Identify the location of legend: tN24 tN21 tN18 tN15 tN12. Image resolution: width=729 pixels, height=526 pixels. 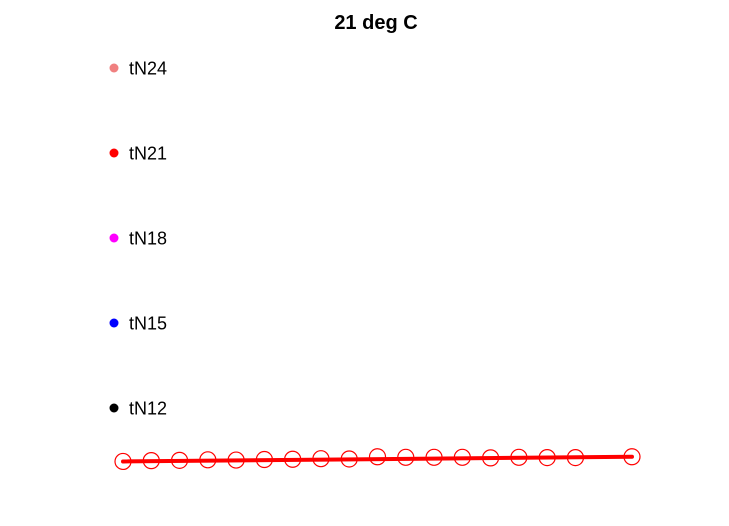
(138, 239).